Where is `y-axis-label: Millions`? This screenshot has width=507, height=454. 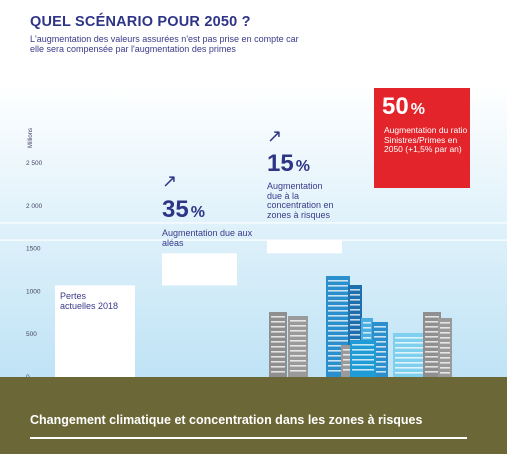
y-axis-label: Millions is located at coordinates (31, 138).